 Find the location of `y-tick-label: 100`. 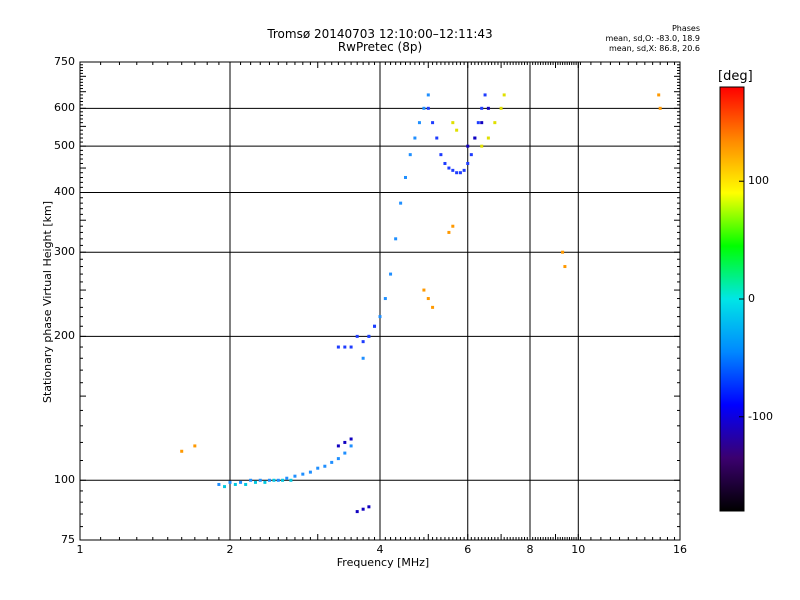

y-tick-label: 100 is located at coordinates (64, 480).